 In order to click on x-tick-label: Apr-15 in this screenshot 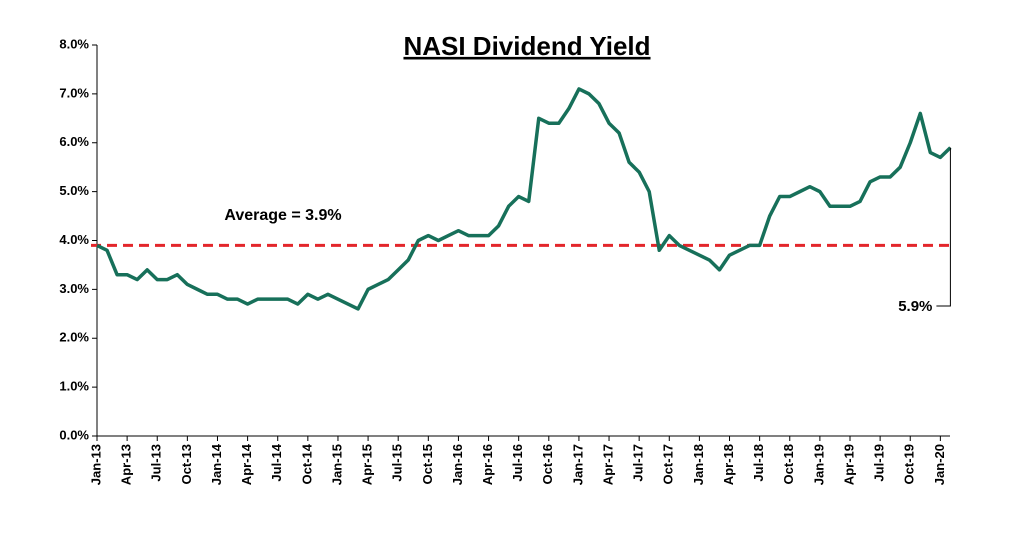, I will do `click(367, 464)`.